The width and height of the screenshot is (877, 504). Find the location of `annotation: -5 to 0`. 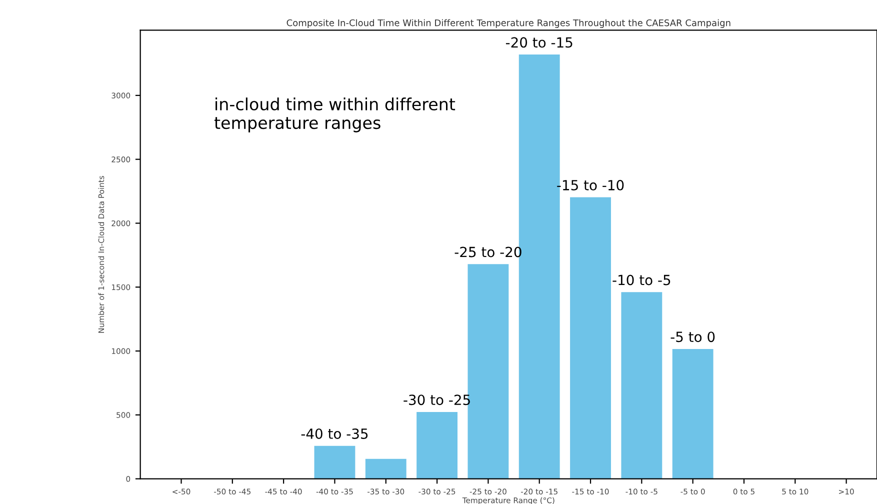

annotation: -5 to 0 is located at coordinates (692, 337).